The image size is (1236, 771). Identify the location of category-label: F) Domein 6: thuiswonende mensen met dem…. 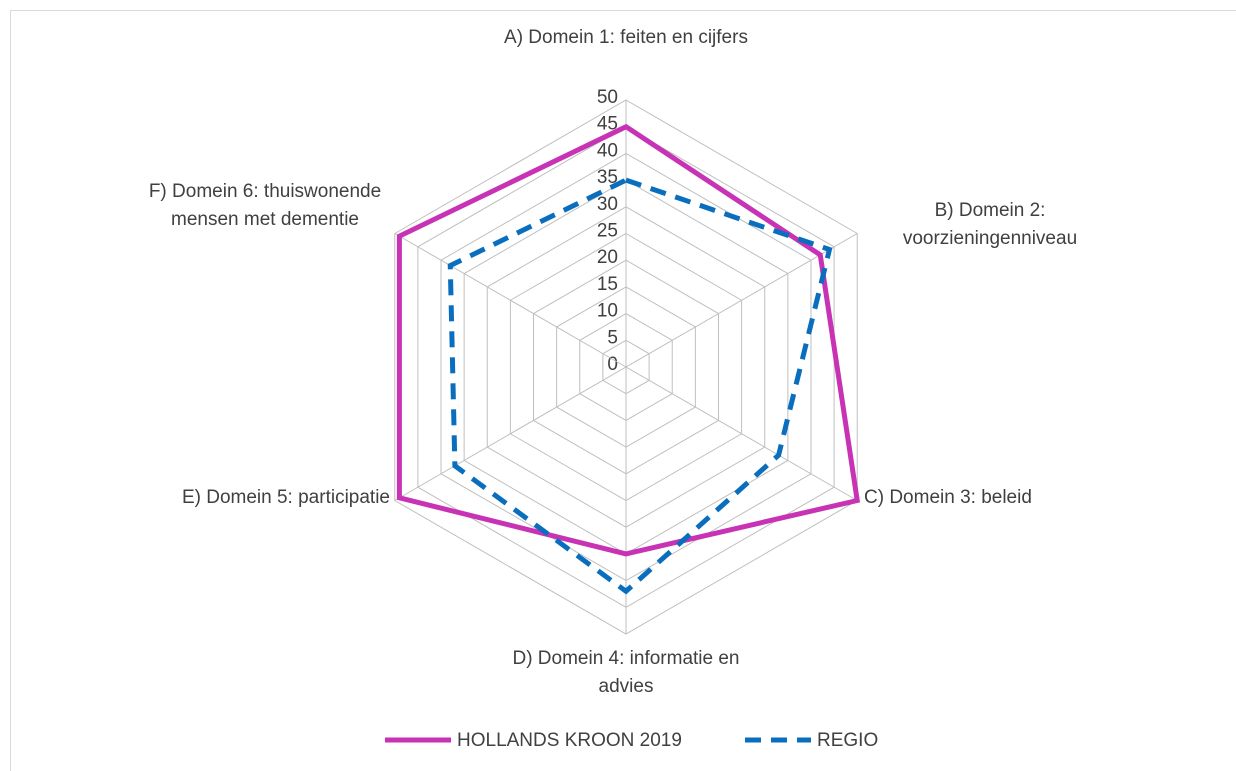
(265, 205).